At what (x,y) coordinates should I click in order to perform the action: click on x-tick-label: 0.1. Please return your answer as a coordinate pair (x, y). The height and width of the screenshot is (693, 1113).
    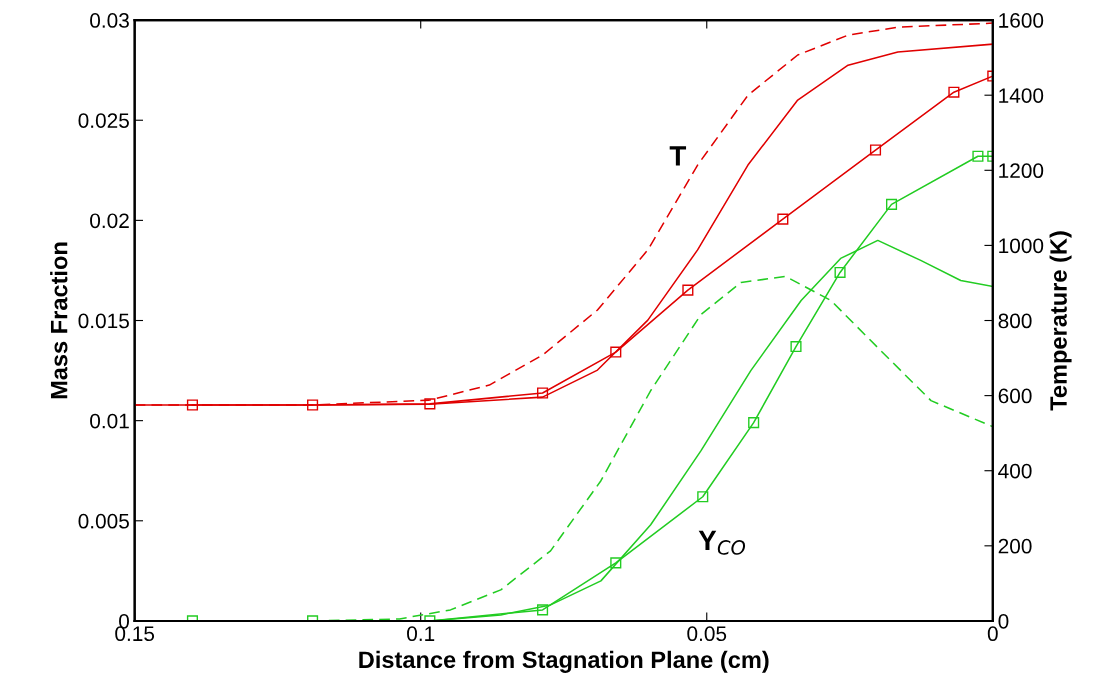
    Looking at the image, I should click on (421, 634).